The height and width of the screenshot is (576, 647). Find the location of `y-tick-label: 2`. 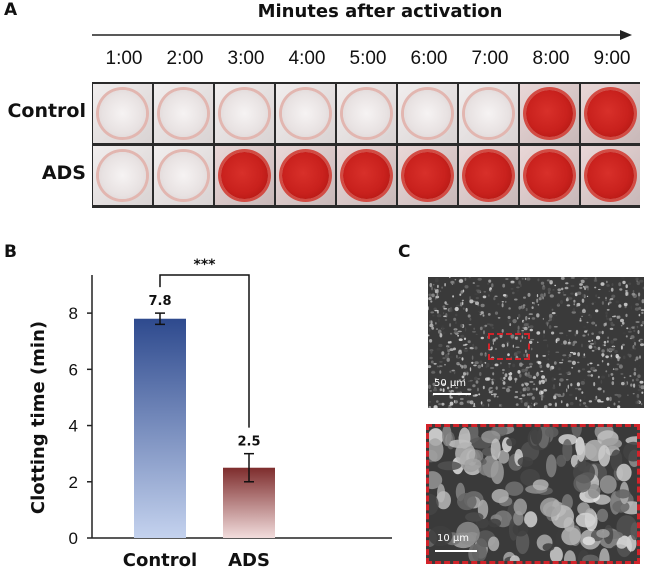

y-tick-label: 2 is located at coordinates (73, 482).